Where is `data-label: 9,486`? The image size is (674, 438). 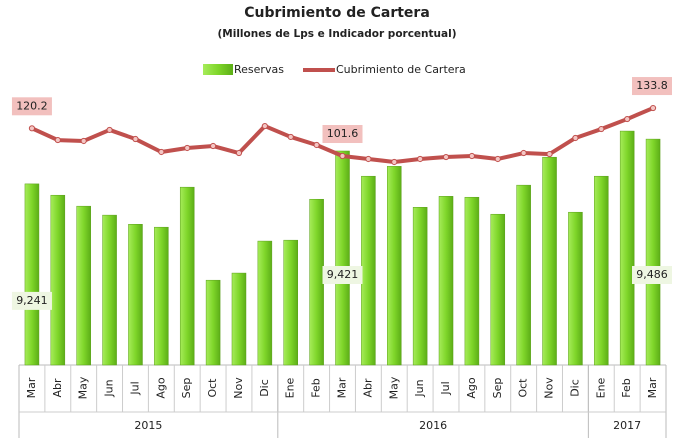 data-label: 9,486 is located at coordinates (652, 274).